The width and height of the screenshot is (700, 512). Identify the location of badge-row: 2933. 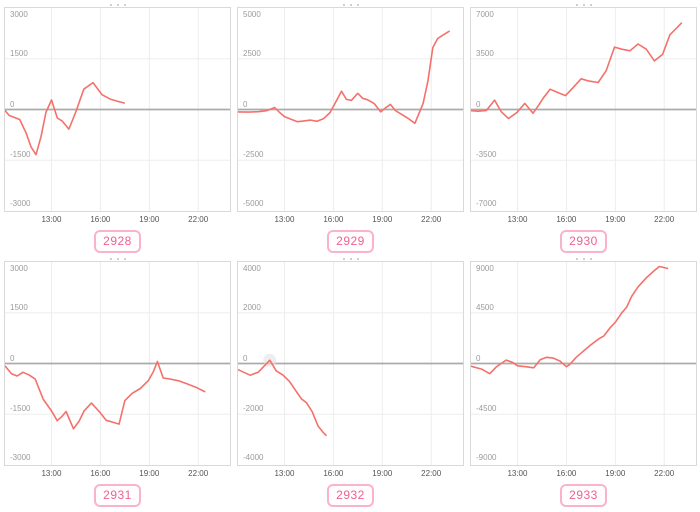
(583, 495).